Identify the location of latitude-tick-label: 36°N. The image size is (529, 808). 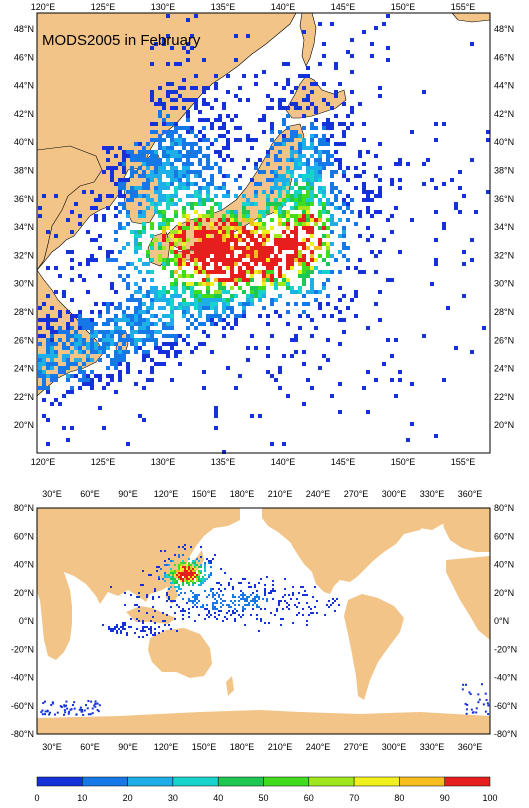
(504, 199).